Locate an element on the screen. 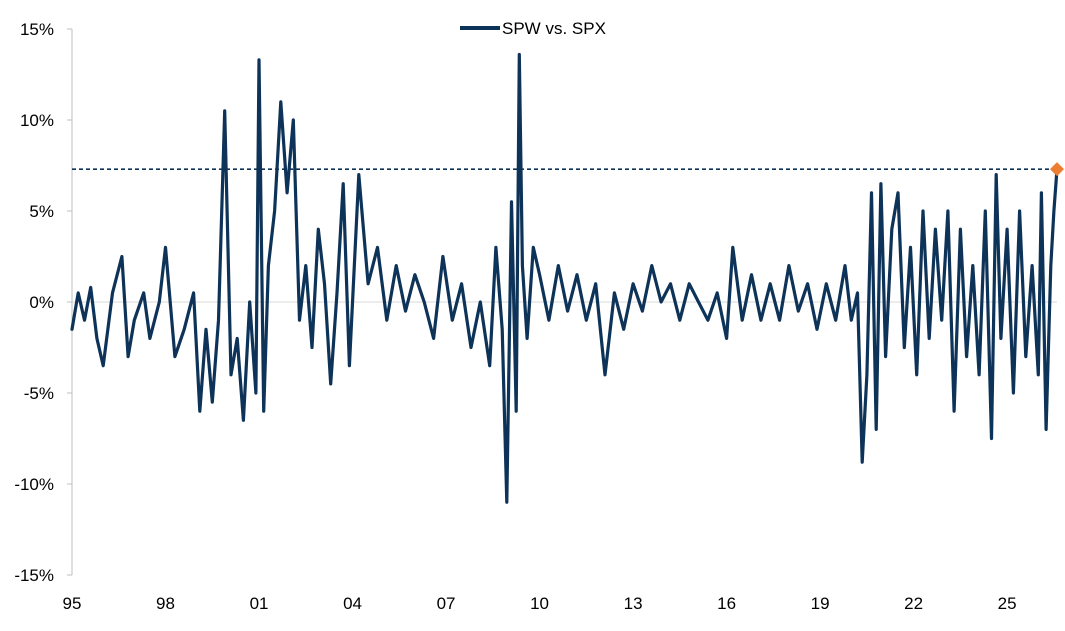  y-tick-label: -10% is located at coordinates (34, 484).